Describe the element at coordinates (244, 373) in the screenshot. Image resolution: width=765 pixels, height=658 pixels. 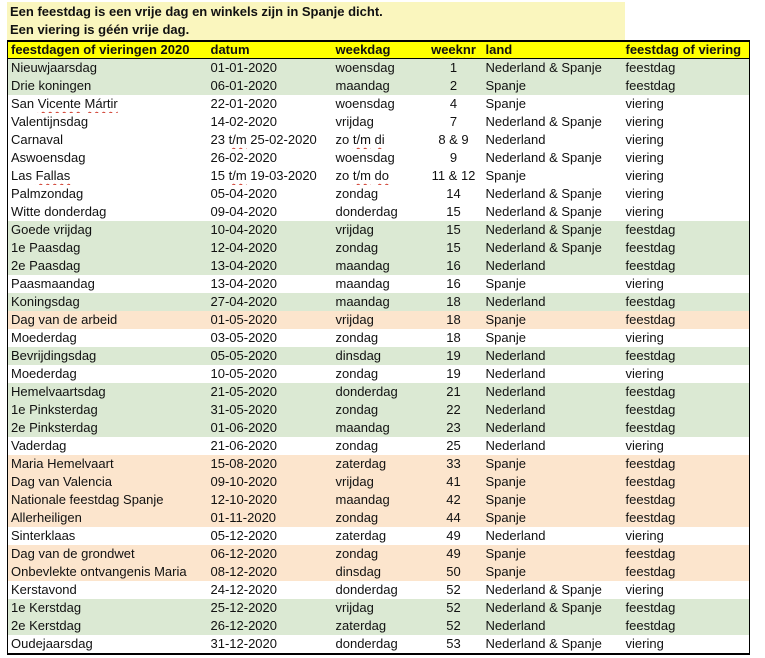
I see `cell-datum: 10-05-2020` at that location.